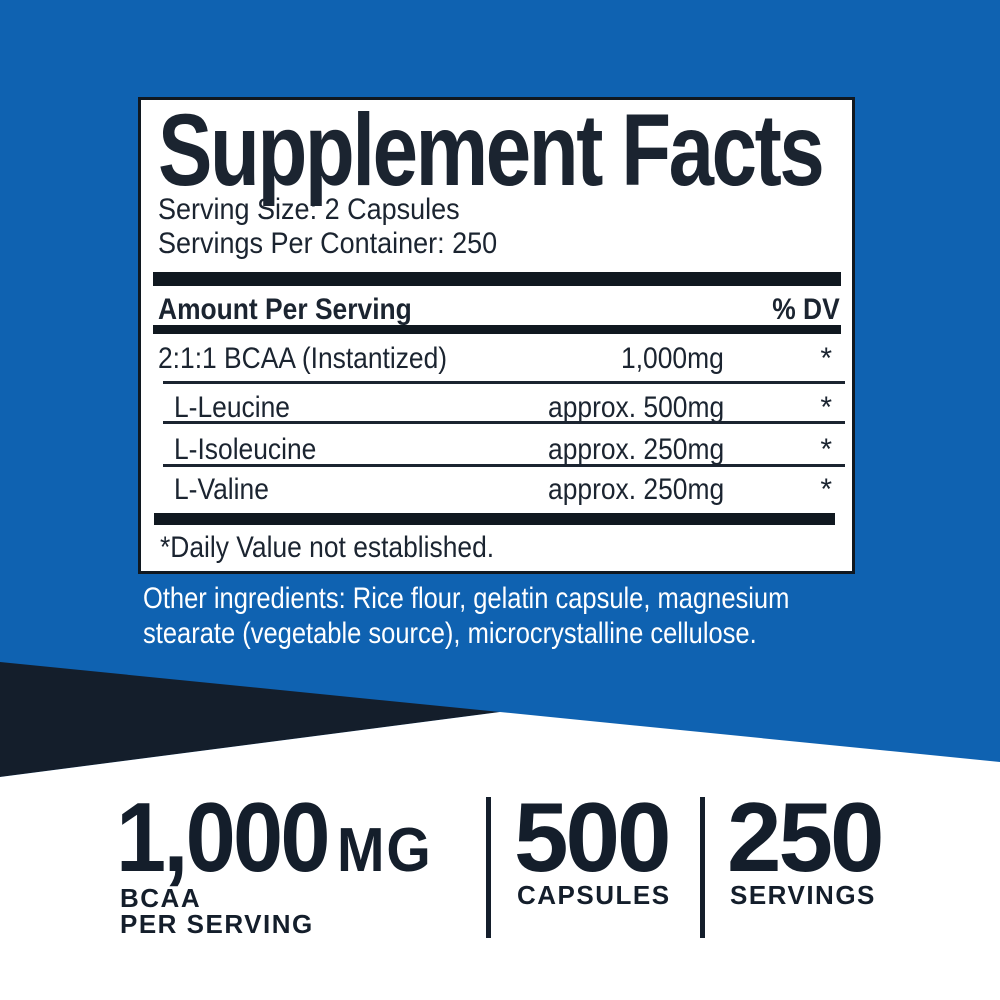 This screenshot has height=1000, width=1000. What do you see at coordinates (221, 489) in the screenshot?
I see `ingredient-name: L-Valine` at bounding box center [221, 489].